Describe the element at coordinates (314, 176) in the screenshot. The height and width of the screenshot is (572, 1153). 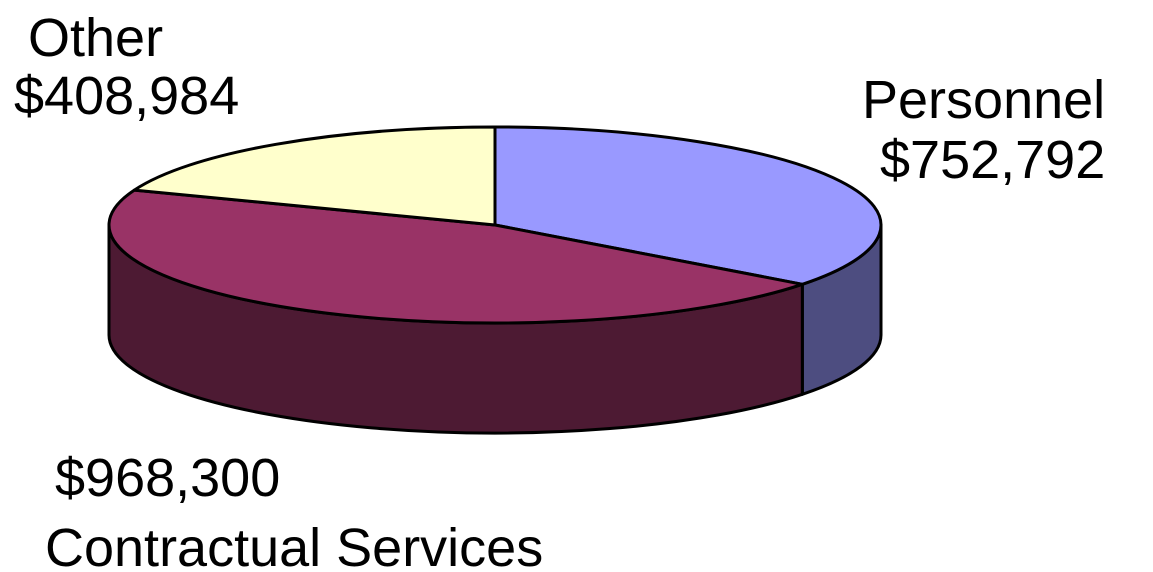
I see `pie-slice-other` at that location.